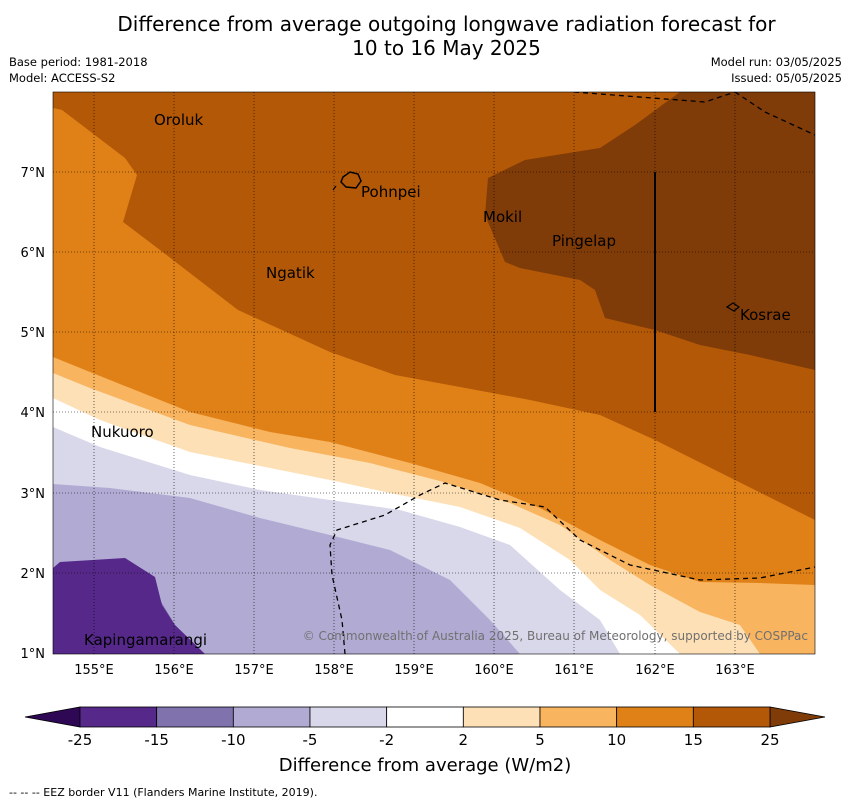 The image size is (850, 804). Describe the element at coordinates (769, 740) in the screenshot. I see `colorbar-tick-label: 25` at that location.